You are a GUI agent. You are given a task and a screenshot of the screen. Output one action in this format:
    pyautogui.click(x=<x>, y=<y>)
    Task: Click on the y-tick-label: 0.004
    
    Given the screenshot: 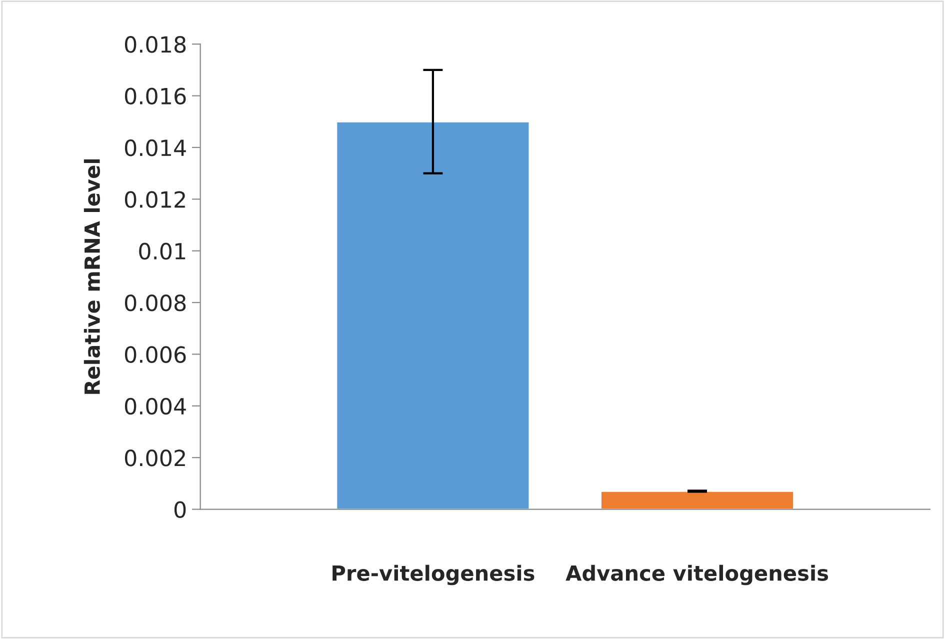 What is the action you would take?
    pyautogui.click(x=155, y=406)
    